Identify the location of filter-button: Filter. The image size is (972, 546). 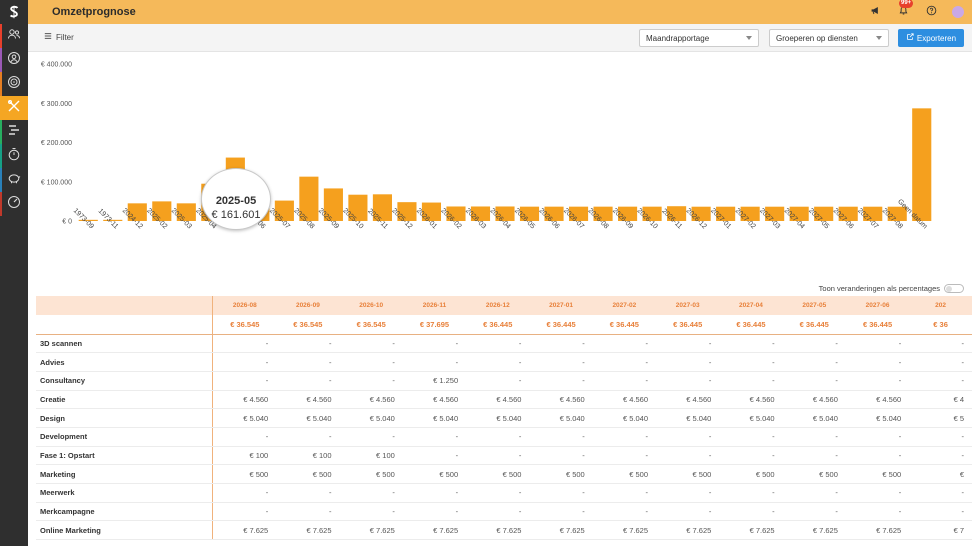
(59, 37).